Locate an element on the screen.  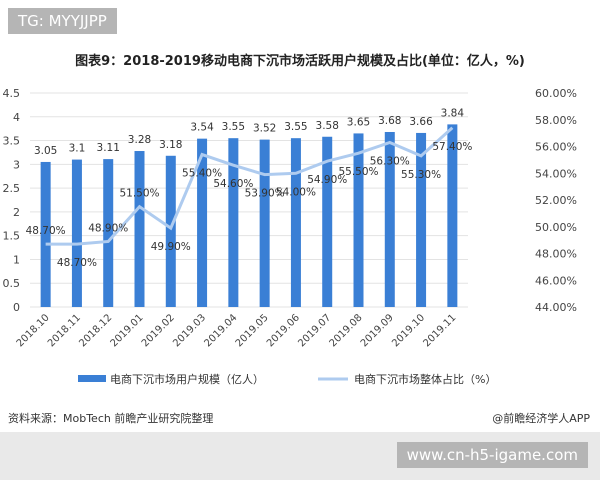
line-label: 49.90% is located at coordinates (171, 247).